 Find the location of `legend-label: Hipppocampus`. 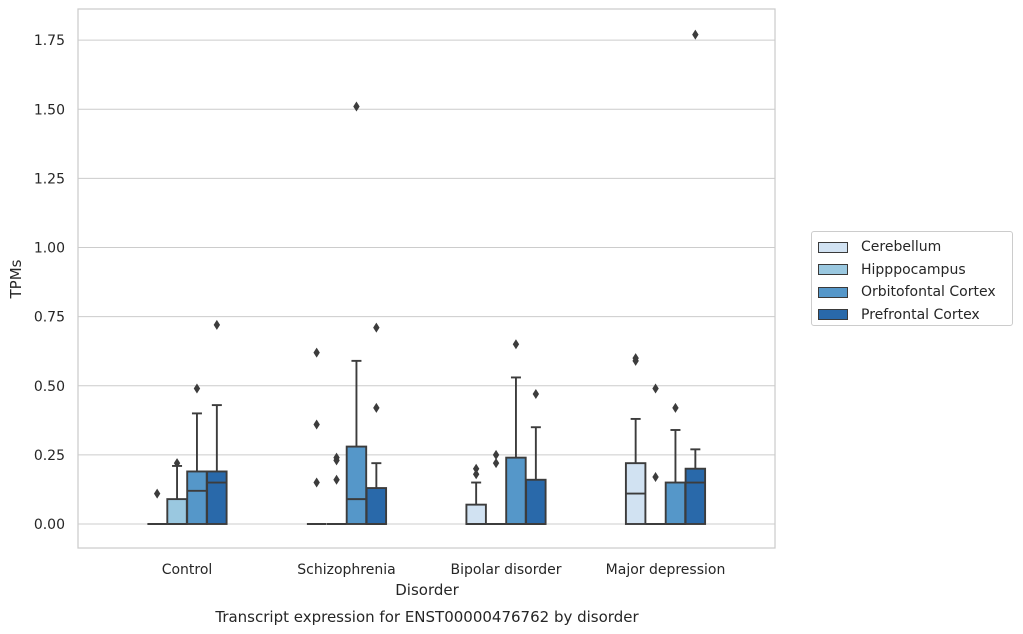

legend-label: Hipppocampus is located at coordinates (913, 269).